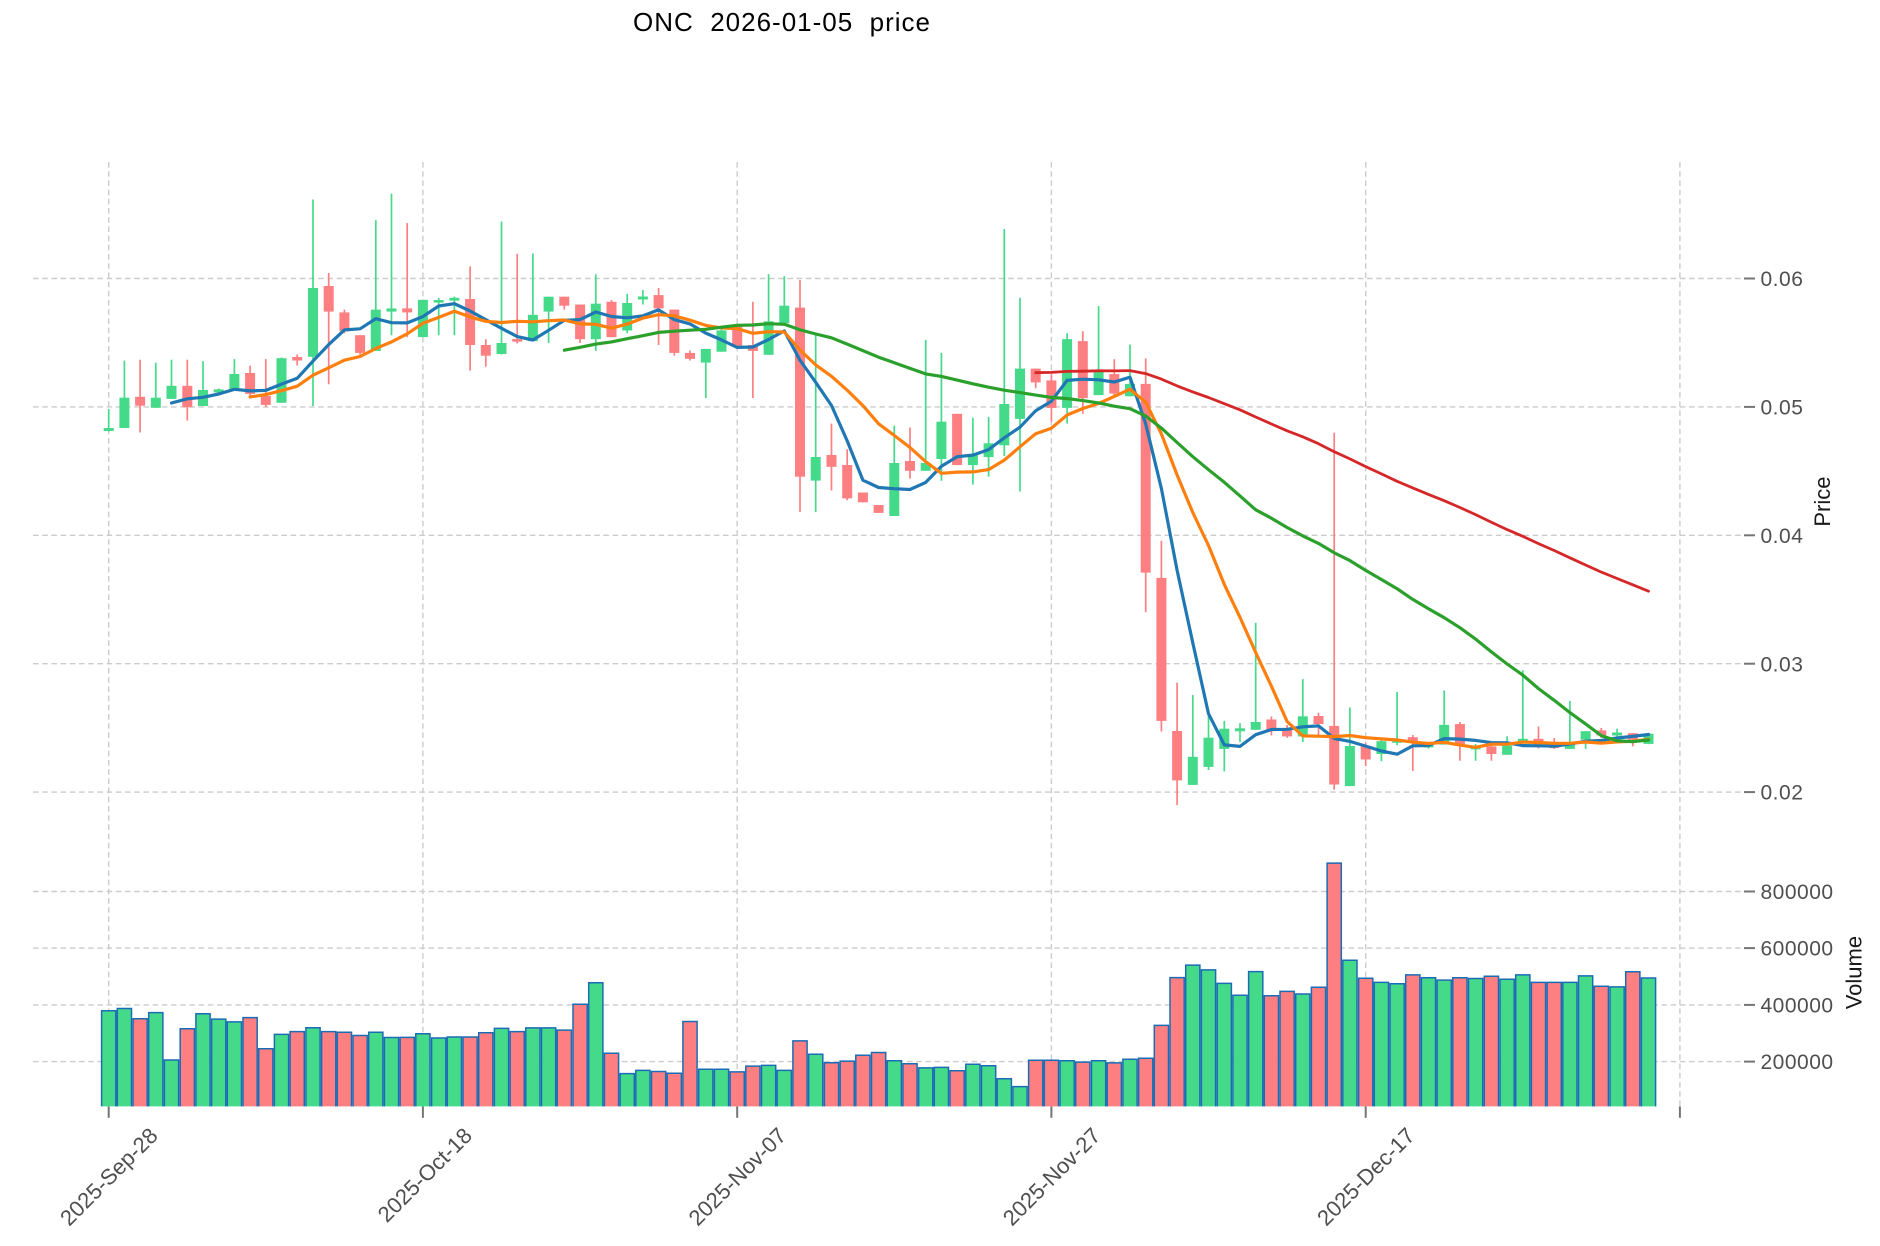 Image resolution: width=1880 pixels, height=1246 pixels. What do you see at coordinates (1782, 536) in the screenshot?
I see `svg-text: 0.04` at bounding box center [1782, 536].